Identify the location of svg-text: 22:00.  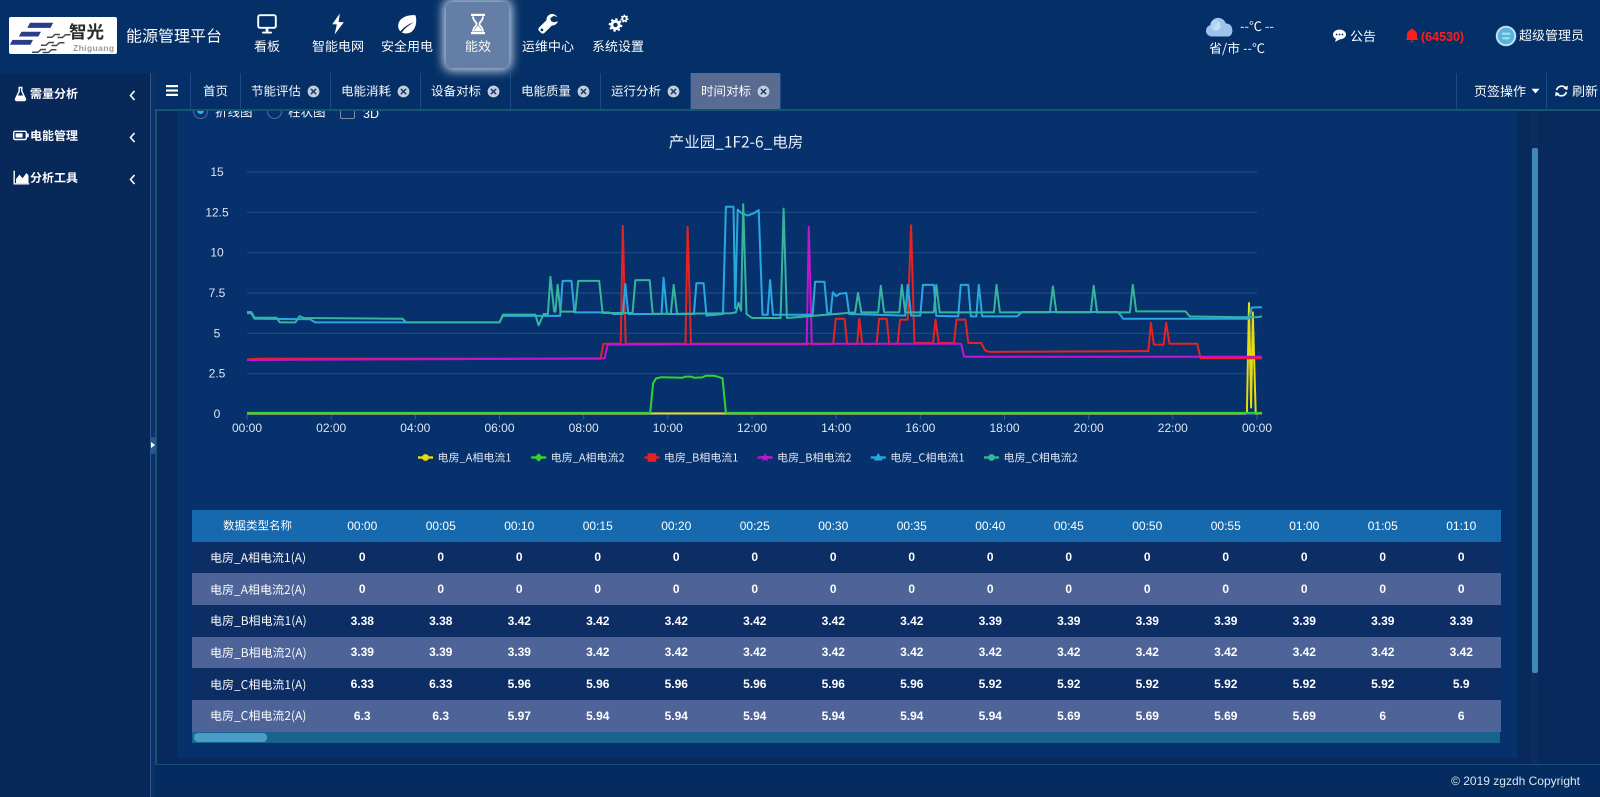
(1173, 428).